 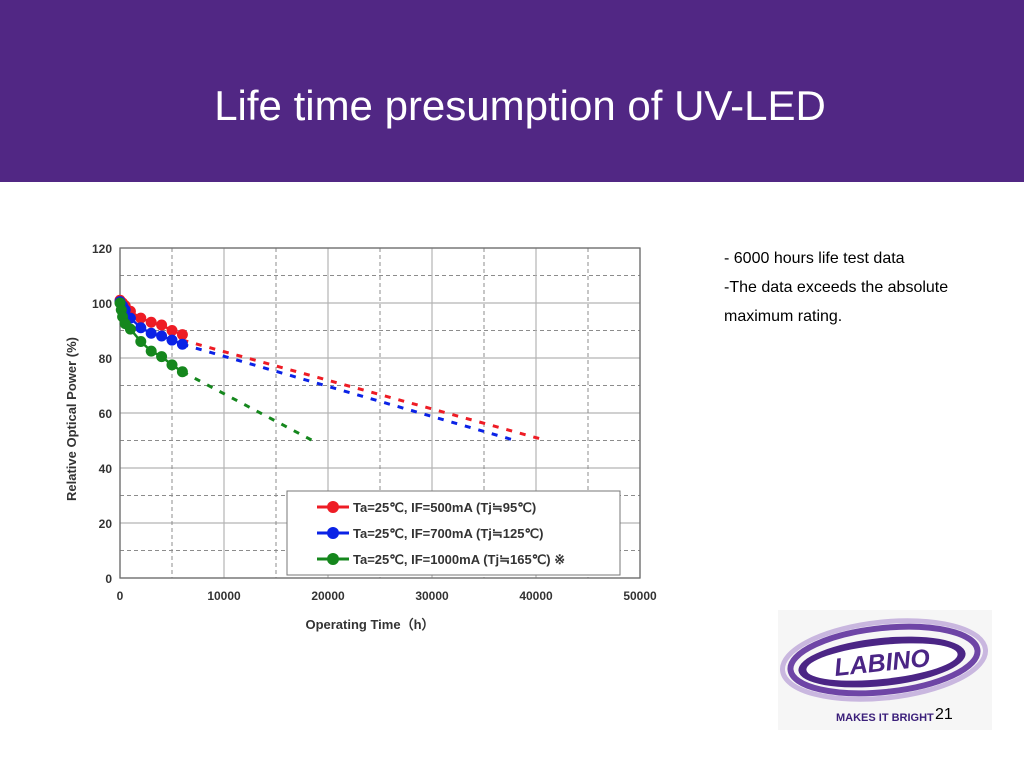 I want to click on y-tick-label: 0, so click(x=108, y=579).